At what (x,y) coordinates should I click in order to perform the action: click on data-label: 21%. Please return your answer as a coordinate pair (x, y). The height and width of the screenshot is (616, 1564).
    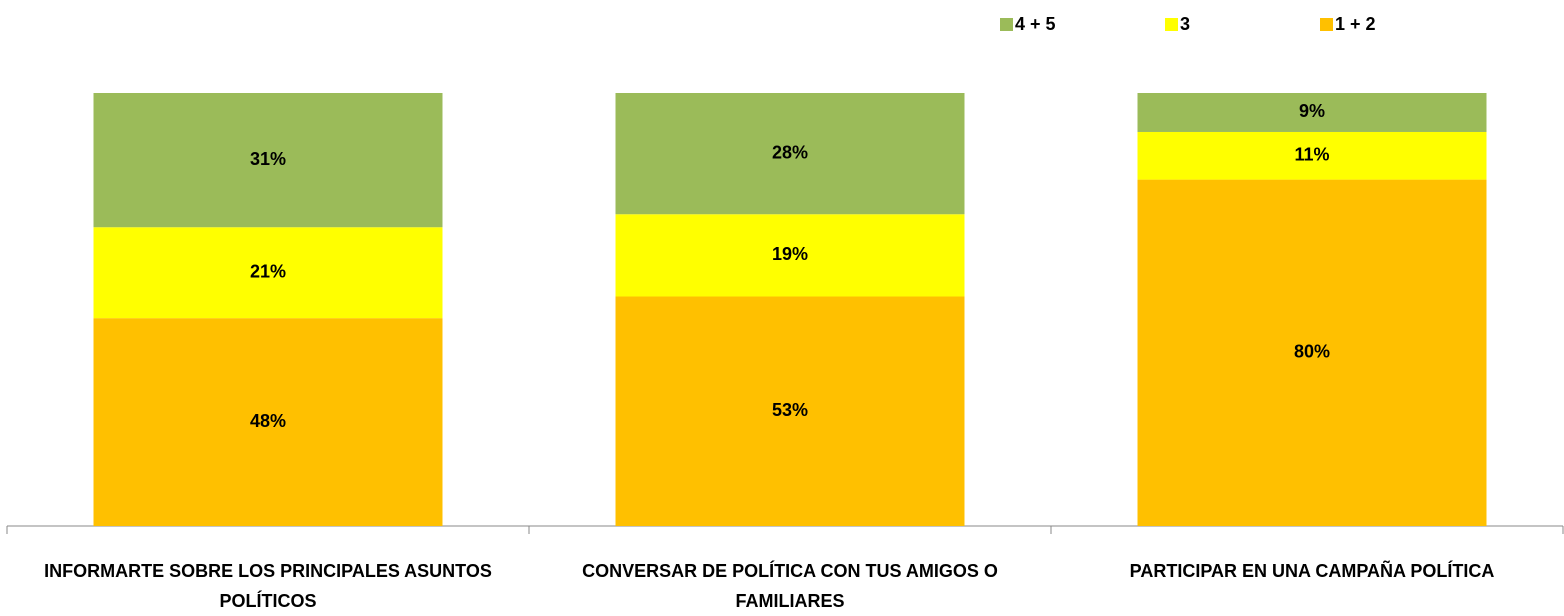
    Looking at the image, I should click on (268, 271).